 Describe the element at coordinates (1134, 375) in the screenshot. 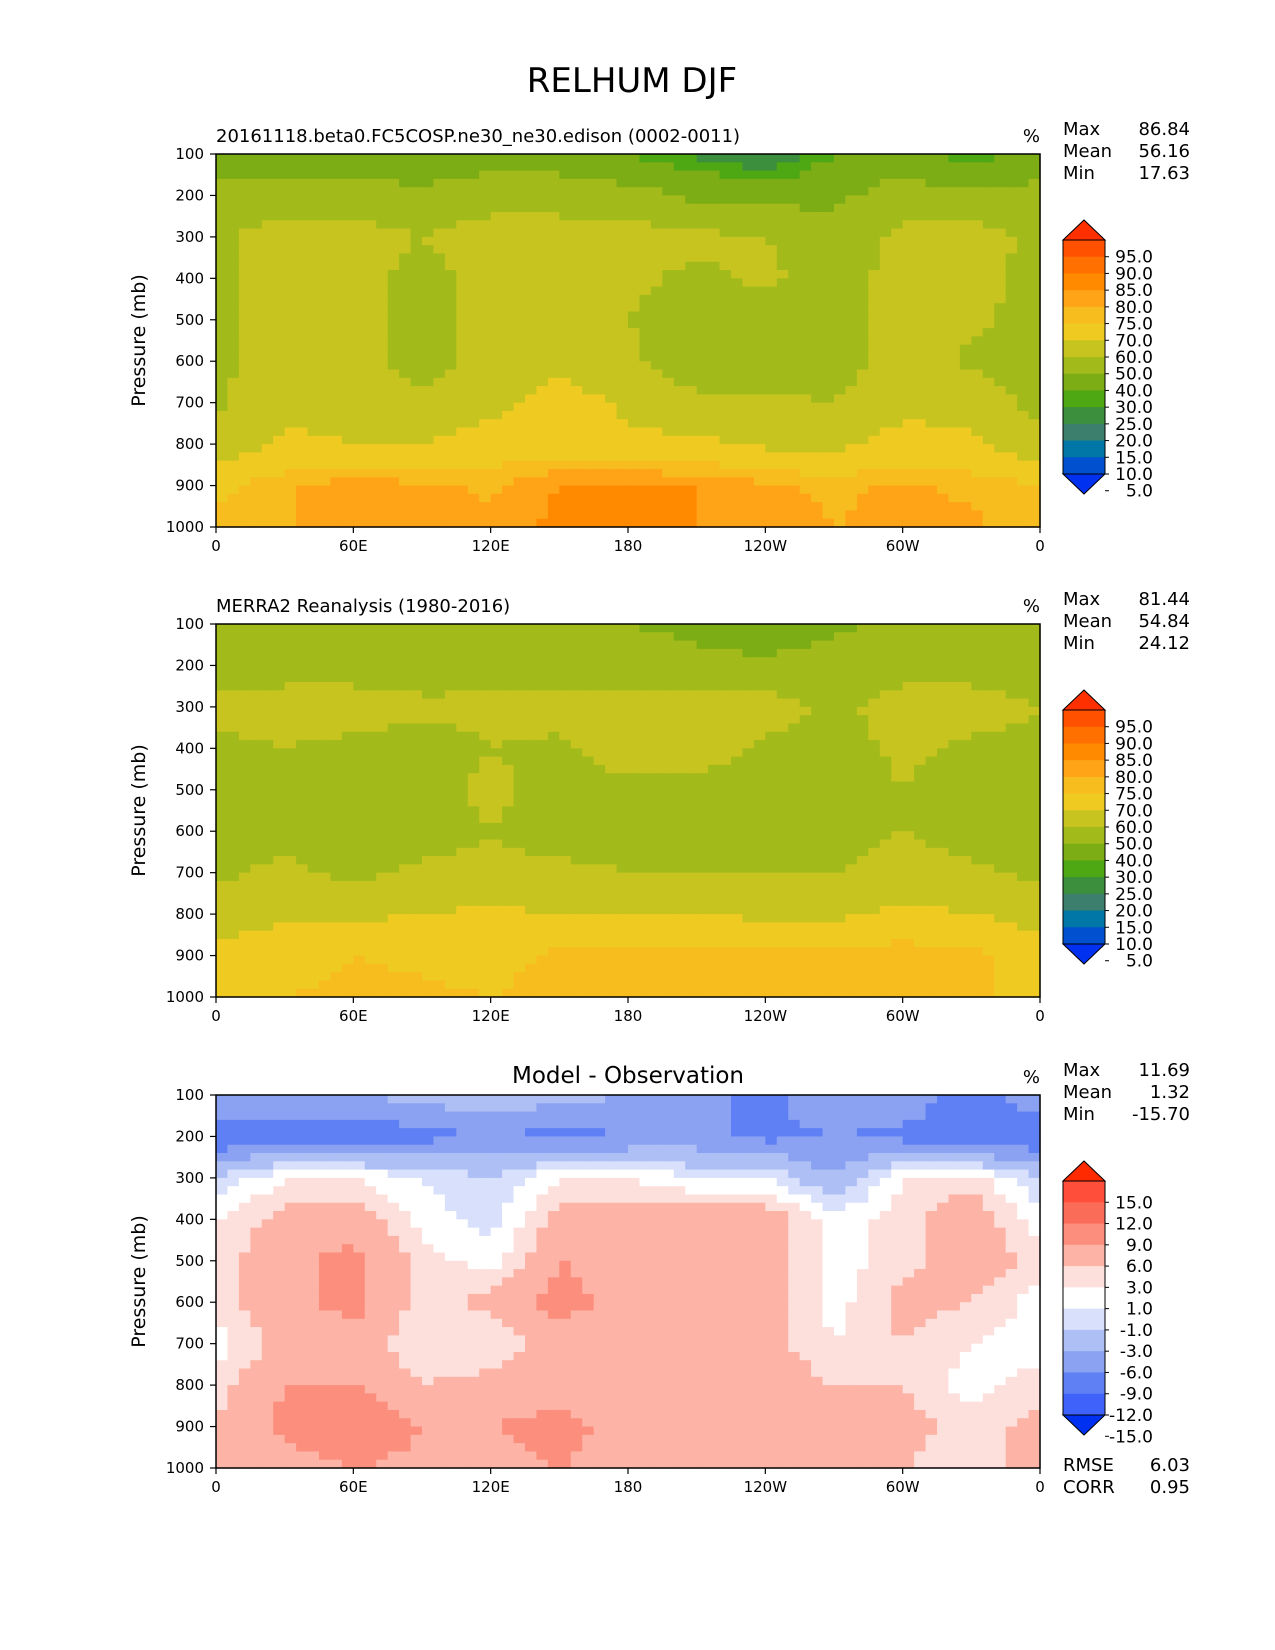

I see `colorbar-label: 50.0` at that location.